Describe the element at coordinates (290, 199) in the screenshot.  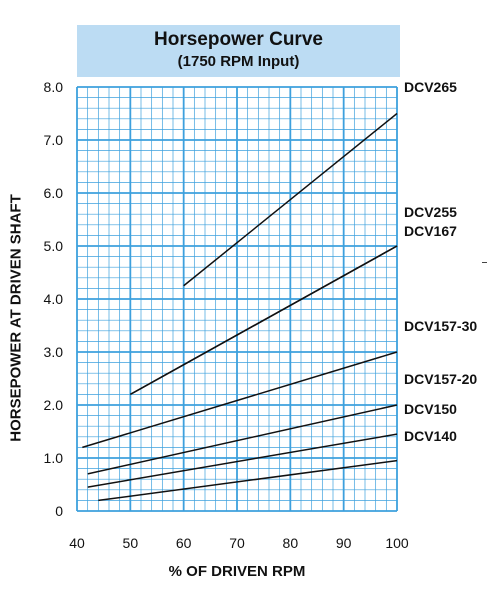
I see `series-line-dcv265` at that location.